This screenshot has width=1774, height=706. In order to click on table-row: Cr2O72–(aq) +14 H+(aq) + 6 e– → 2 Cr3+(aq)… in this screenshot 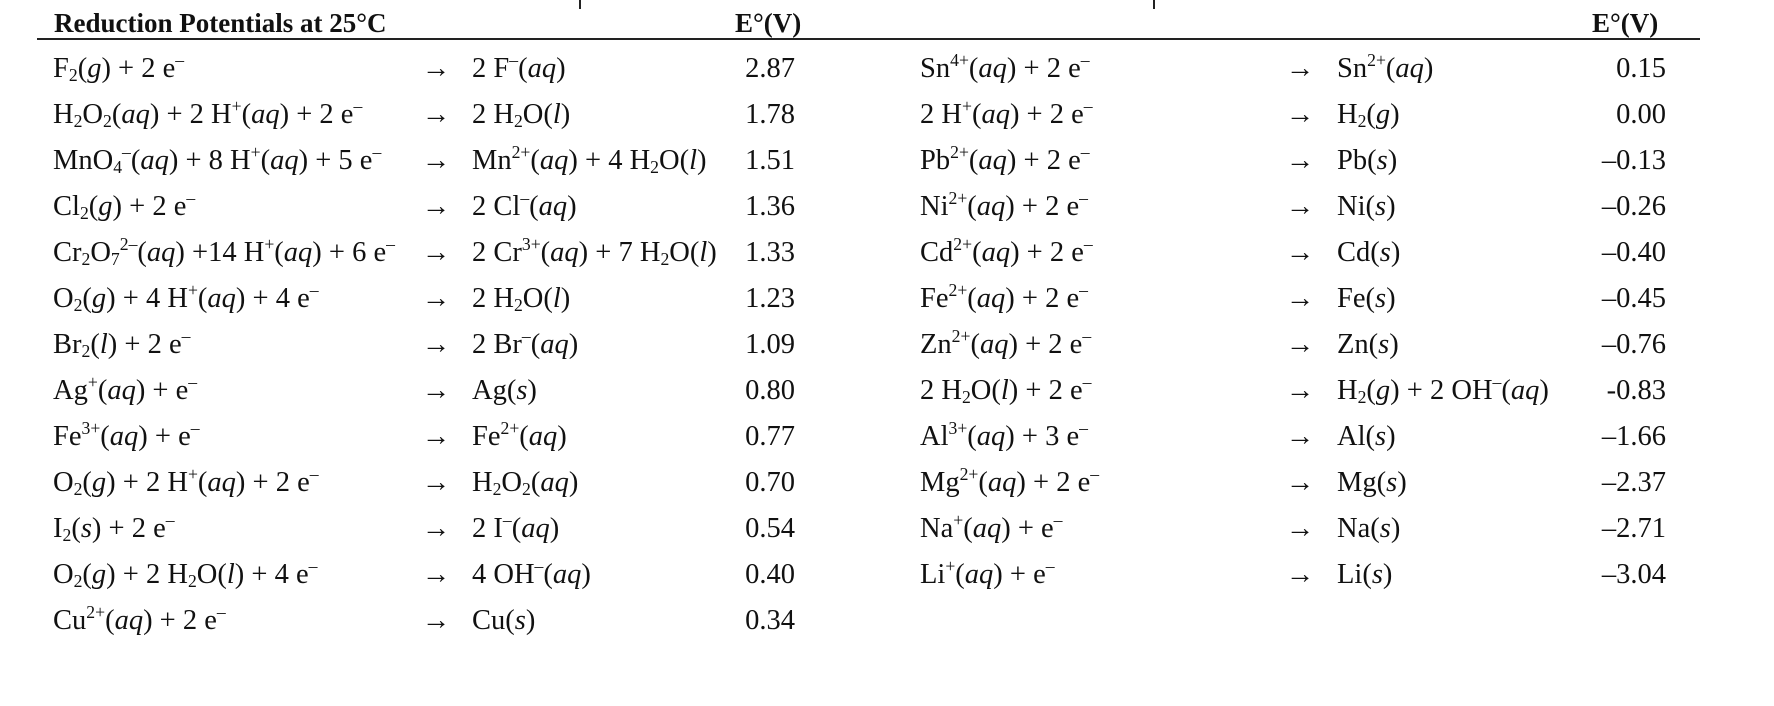, I will do `click(450, 253)`.